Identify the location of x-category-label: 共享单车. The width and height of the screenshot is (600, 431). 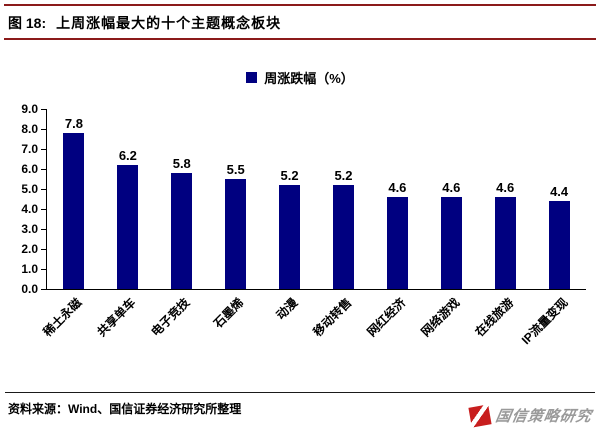
(116, 317).